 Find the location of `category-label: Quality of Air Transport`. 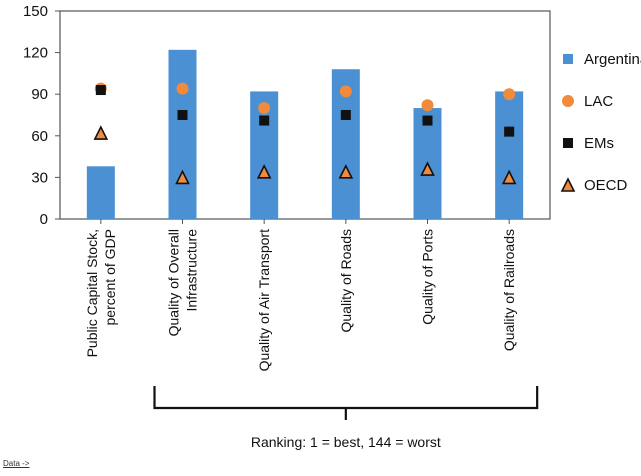

category-label: Quality of Air Transport is located at coordinates (264, 300).